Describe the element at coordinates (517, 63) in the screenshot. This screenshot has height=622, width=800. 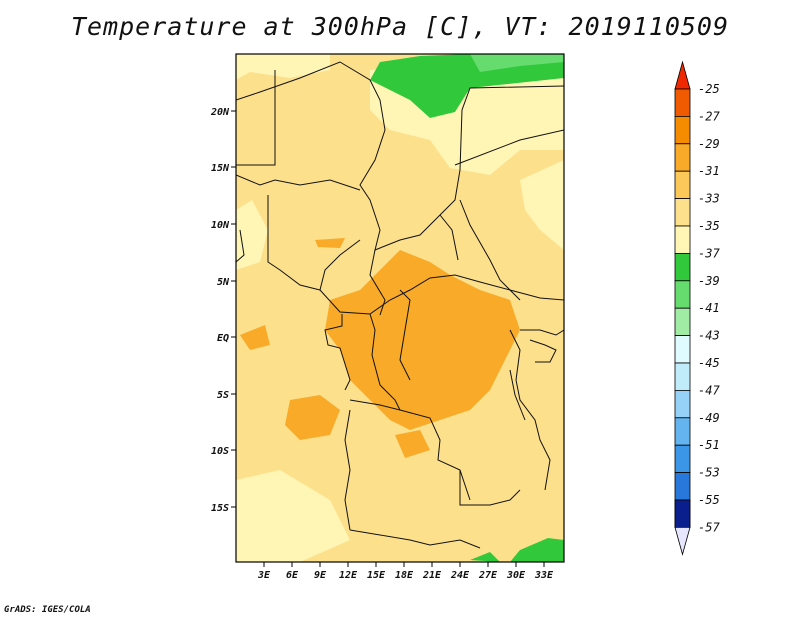
I see `field-lightgreen-north` at that location.